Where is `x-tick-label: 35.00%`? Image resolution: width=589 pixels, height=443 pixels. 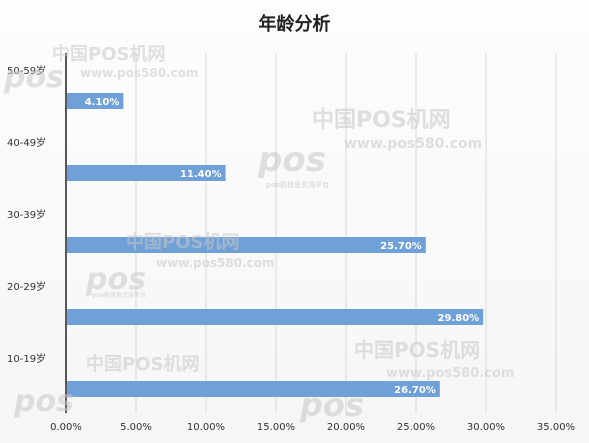 x-tick-label: 35.00% is located at coordinates (556, 427).